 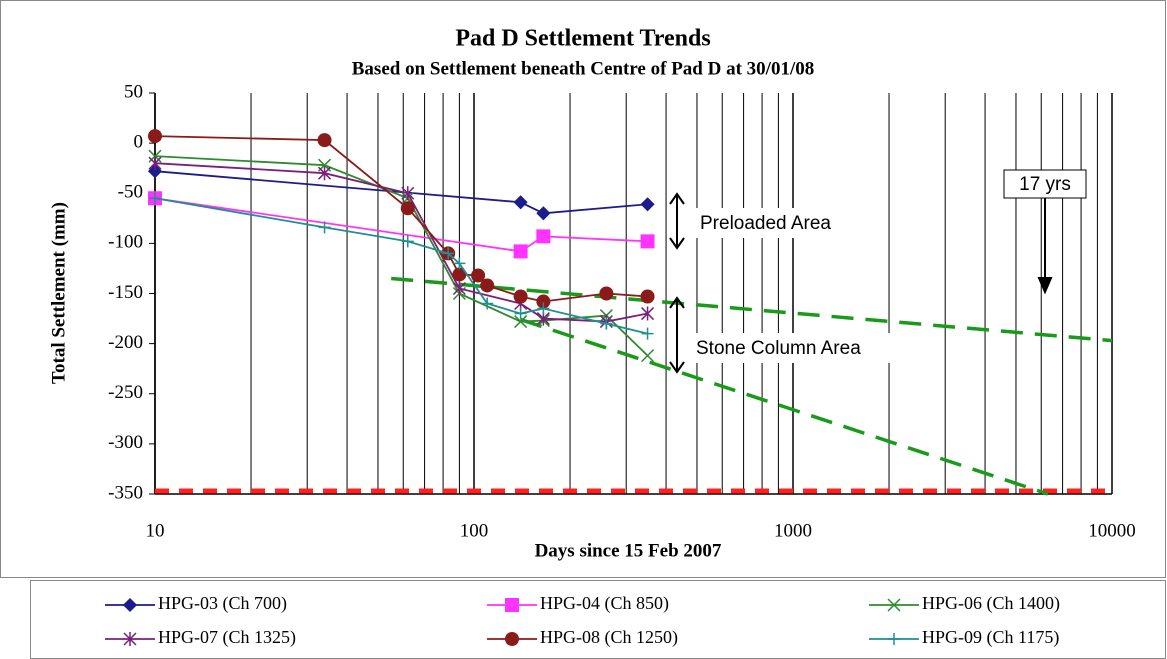 I want to click on y-tick-label: 0, so click(x=139, y=141).